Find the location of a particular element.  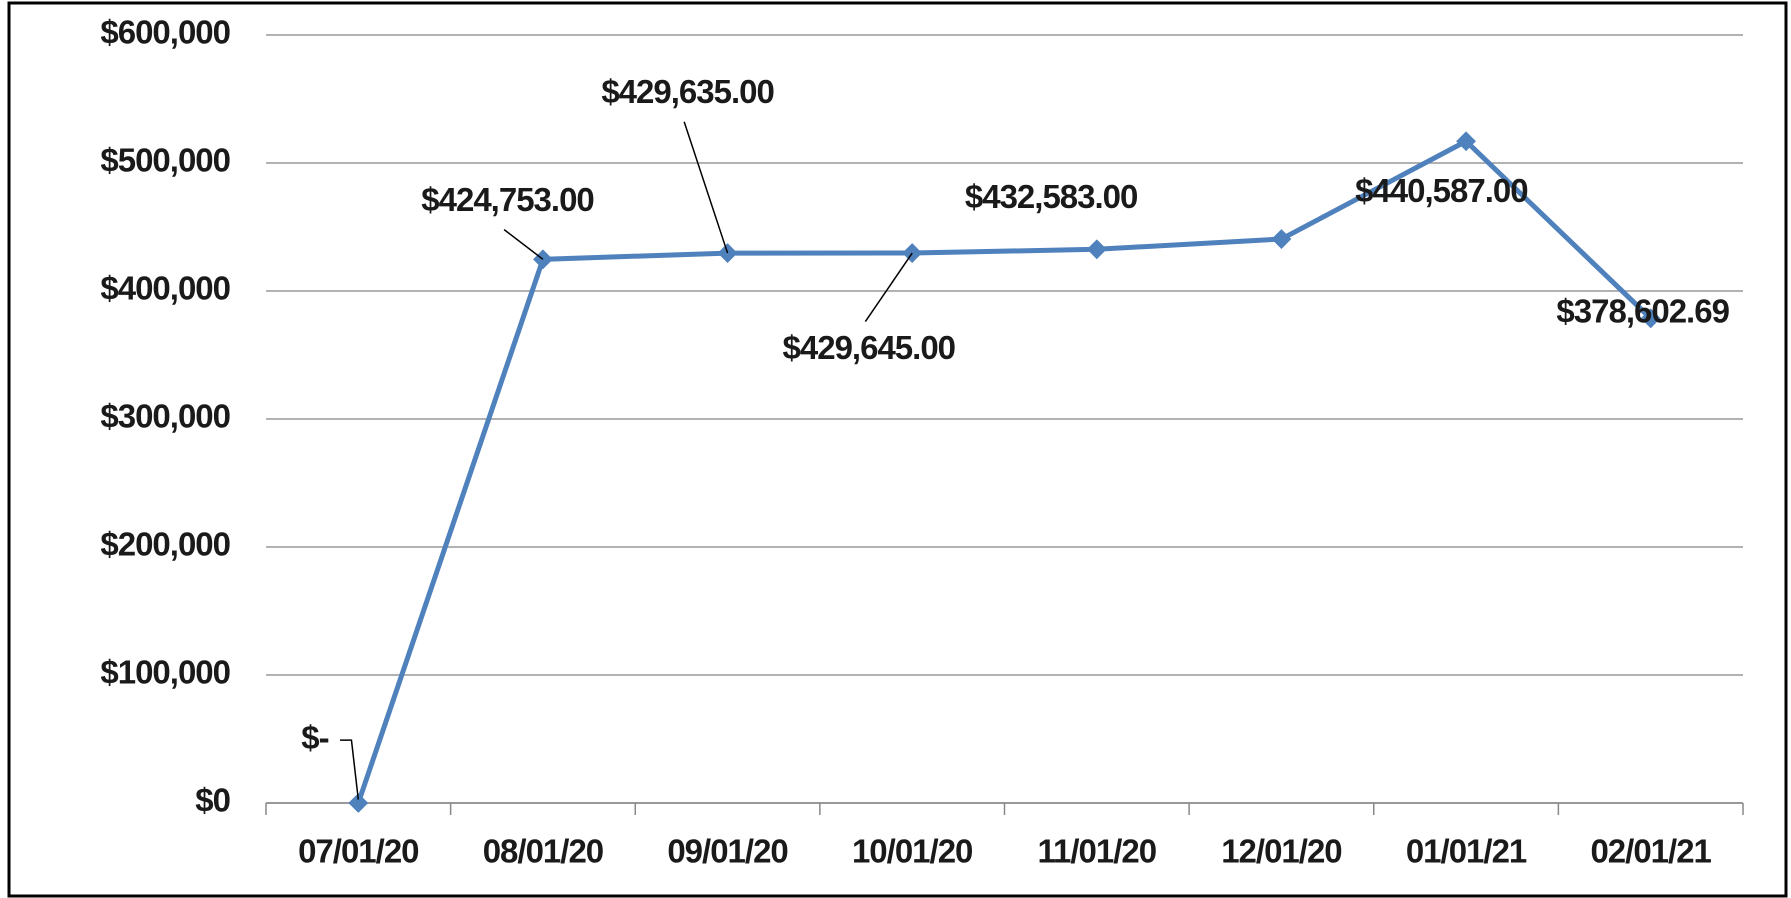

y-tick-label: $600,000 is located at coordinates (165, 32).